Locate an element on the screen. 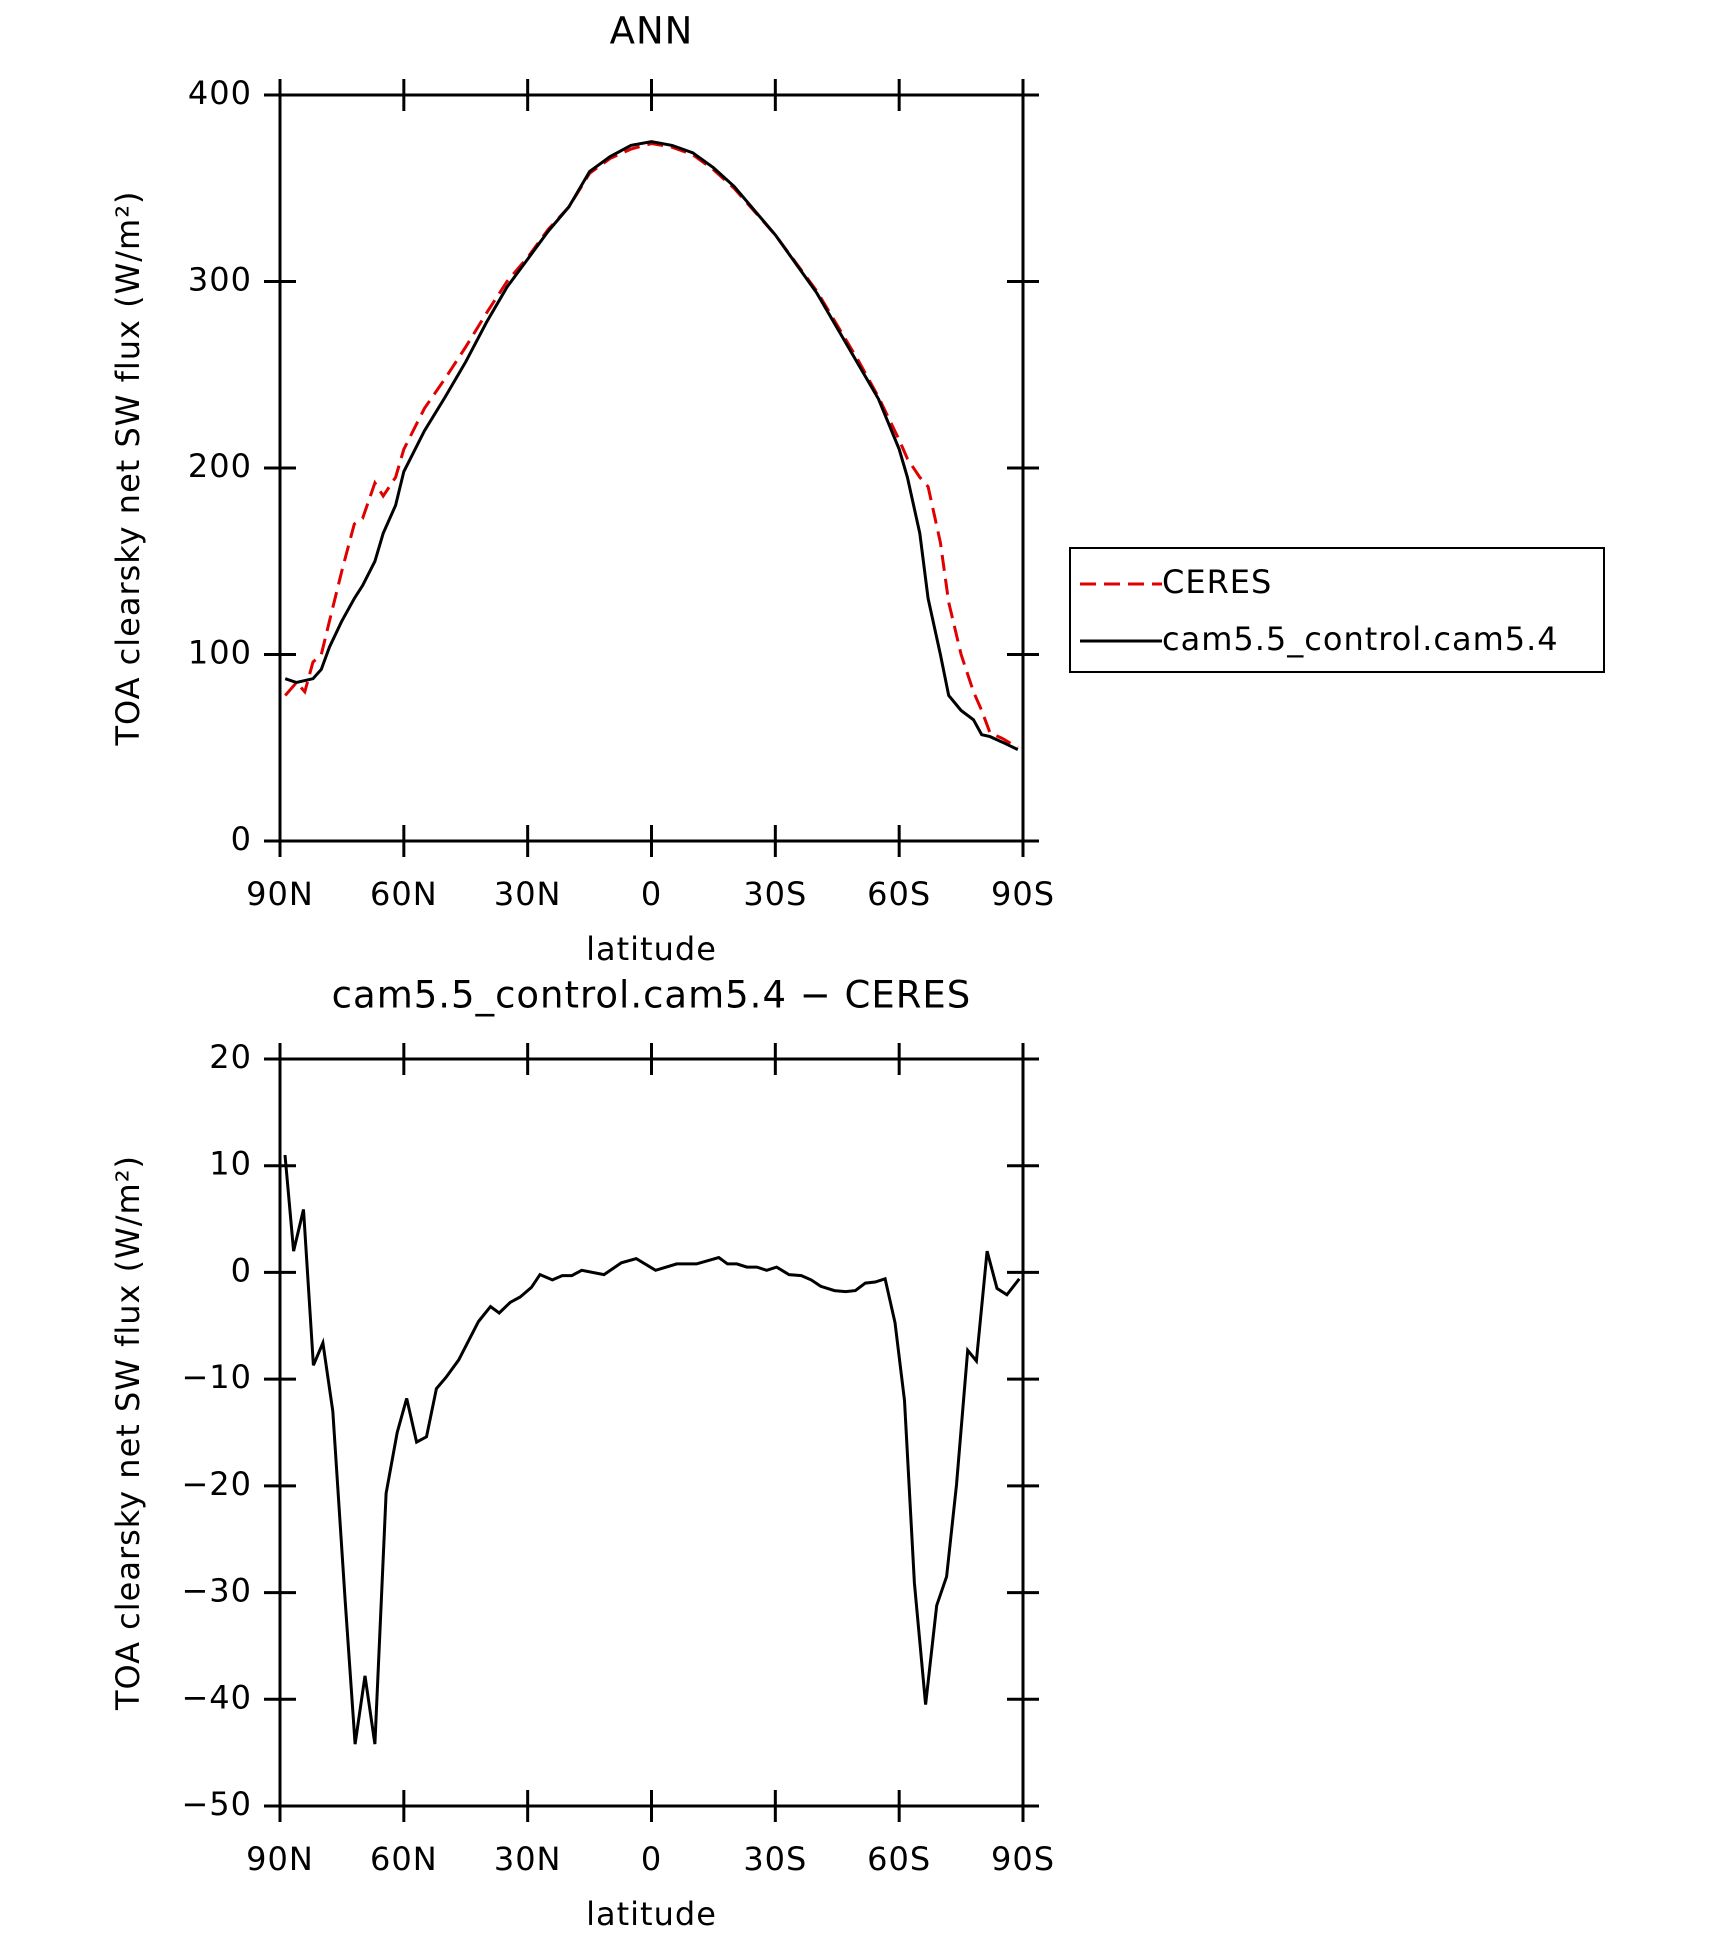 The width and height of the screenshot is (1710, 1933). y-tick-label: 300 is located at coordinates (220, 280).